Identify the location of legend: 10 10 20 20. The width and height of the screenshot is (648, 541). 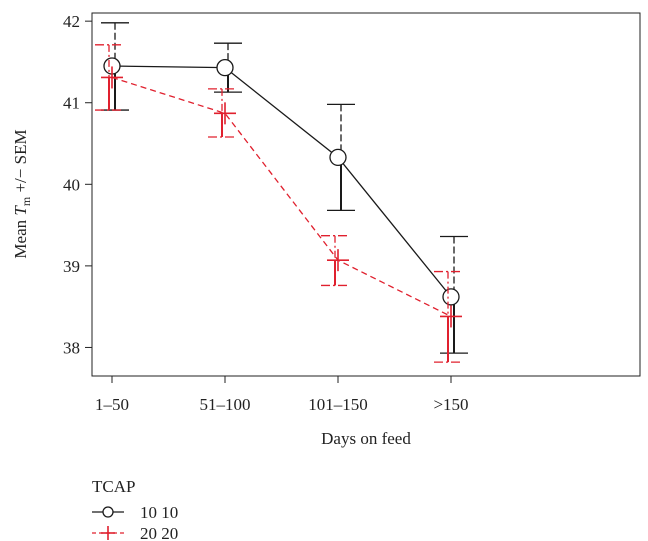
(135, 522).